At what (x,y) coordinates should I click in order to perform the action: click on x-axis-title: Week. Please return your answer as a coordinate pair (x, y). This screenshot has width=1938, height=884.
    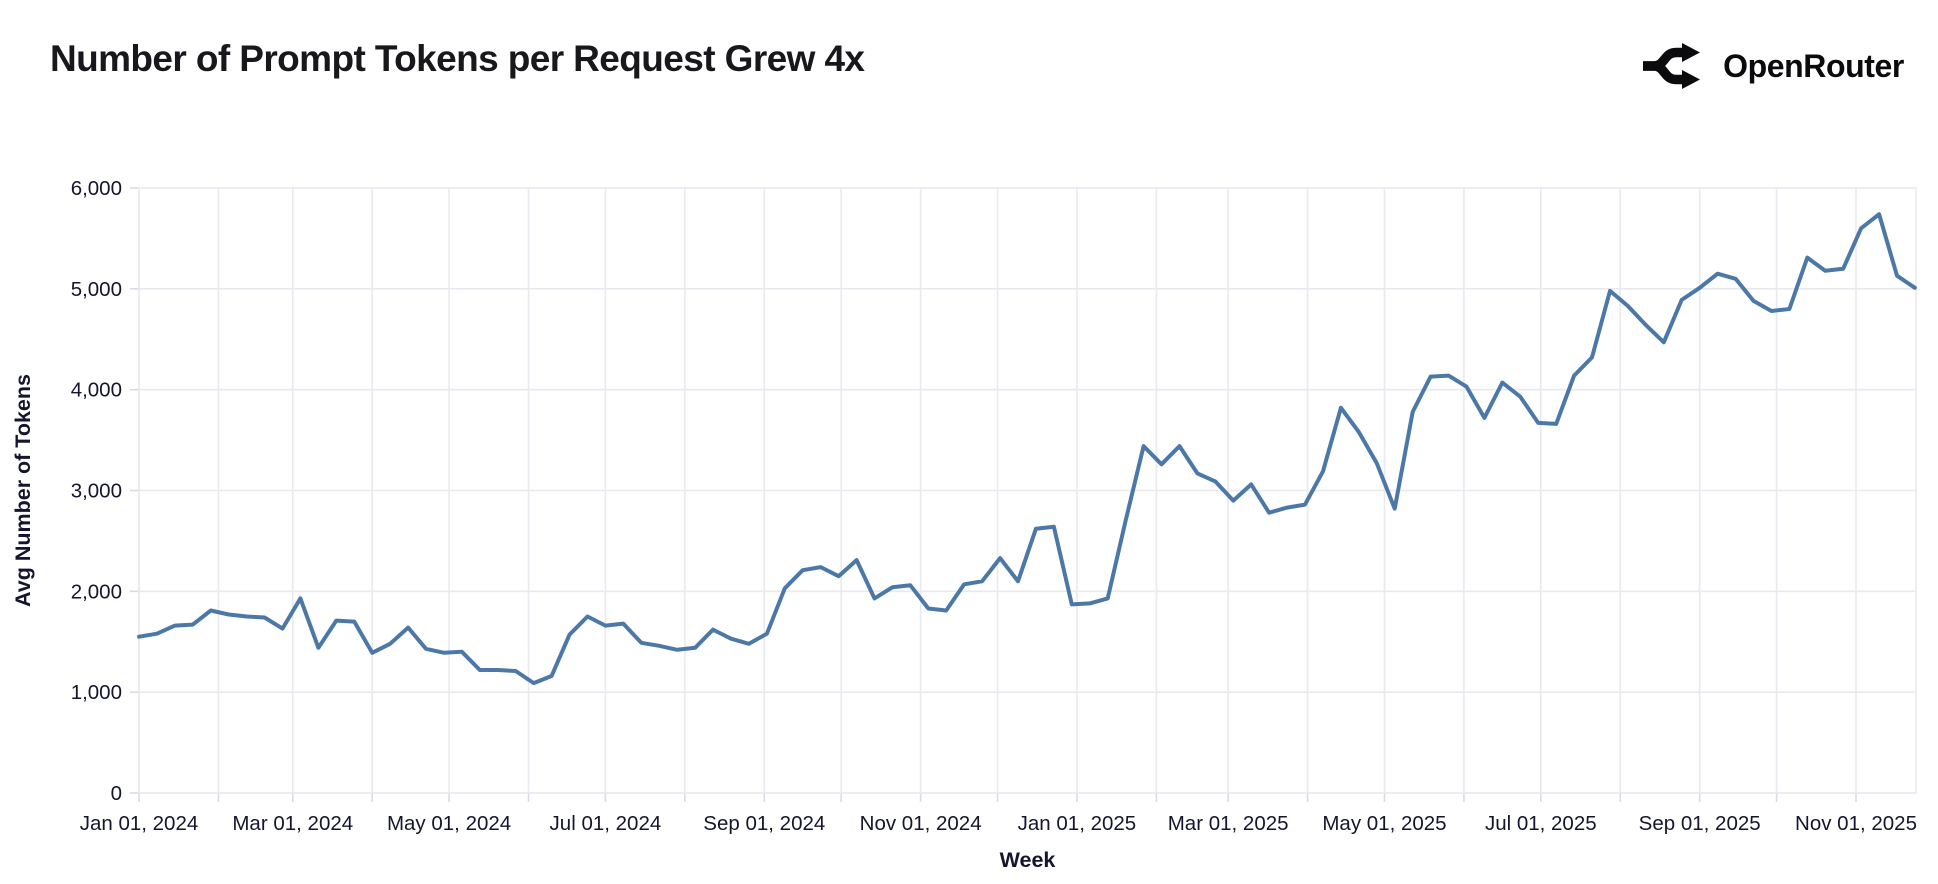
    Looking at the image, I should click on (1028, 860).